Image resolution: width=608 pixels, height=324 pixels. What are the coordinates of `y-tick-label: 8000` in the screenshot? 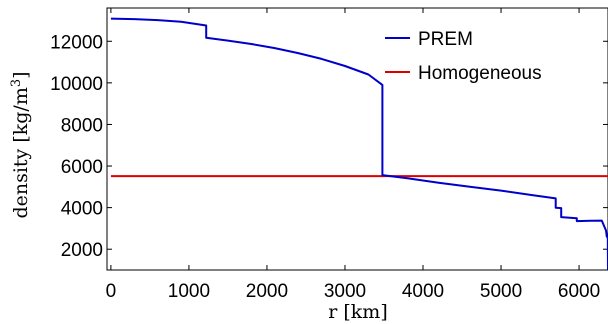 It's located at (82, 125).